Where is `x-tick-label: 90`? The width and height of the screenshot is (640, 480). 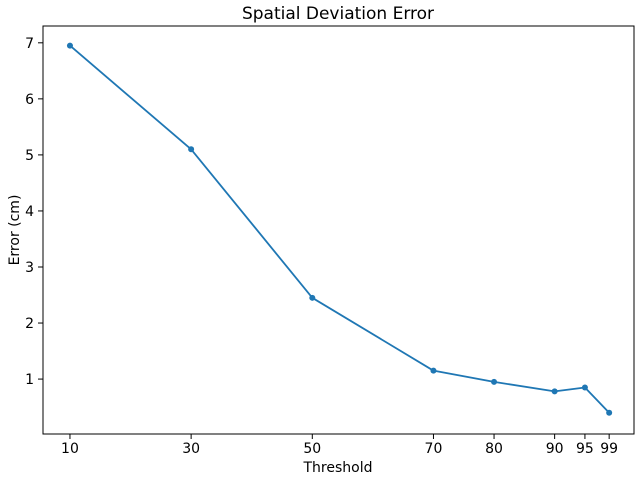 x-tick-label: 90 is located at coordinates (555, 449).